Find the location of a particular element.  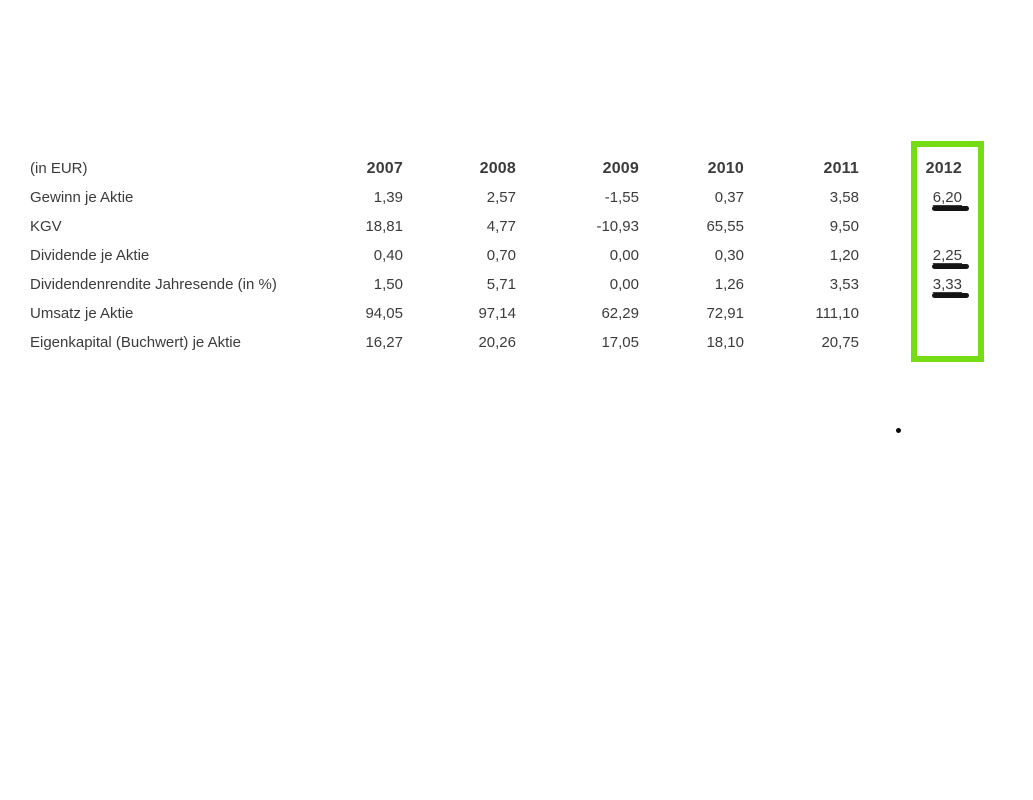

unit-label-text: (in EUR) is located at coordinates (59, 168).